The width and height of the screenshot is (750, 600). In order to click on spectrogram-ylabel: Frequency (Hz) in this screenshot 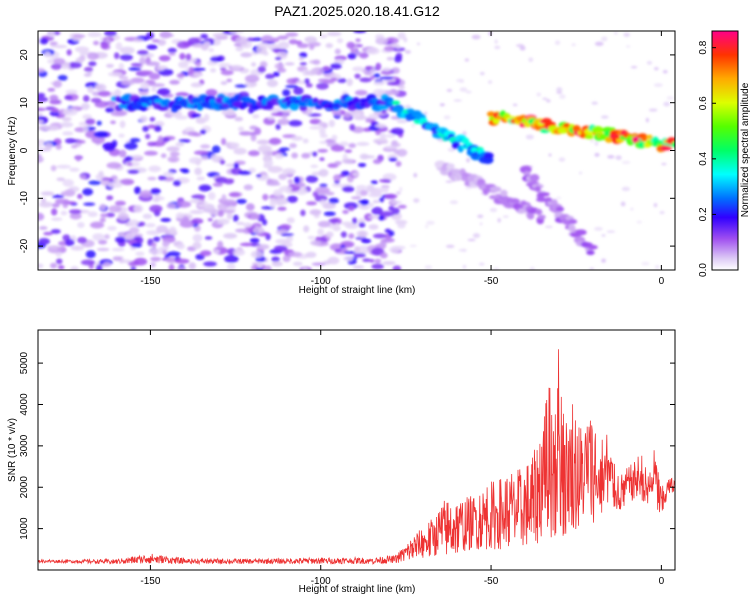, I will do `click(12, 151)`.